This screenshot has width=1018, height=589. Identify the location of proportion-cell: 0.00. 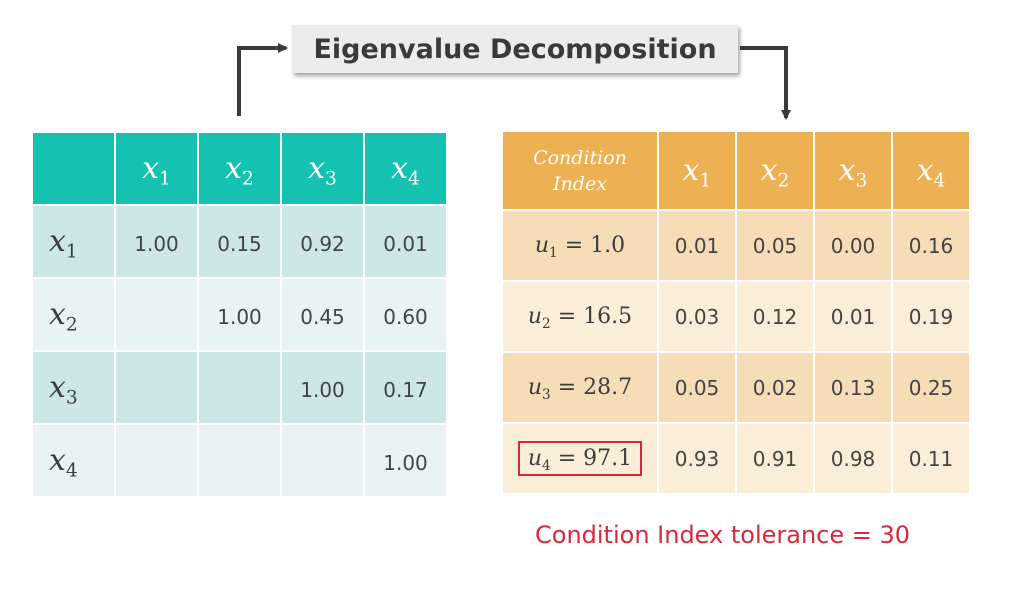
(853, 245).